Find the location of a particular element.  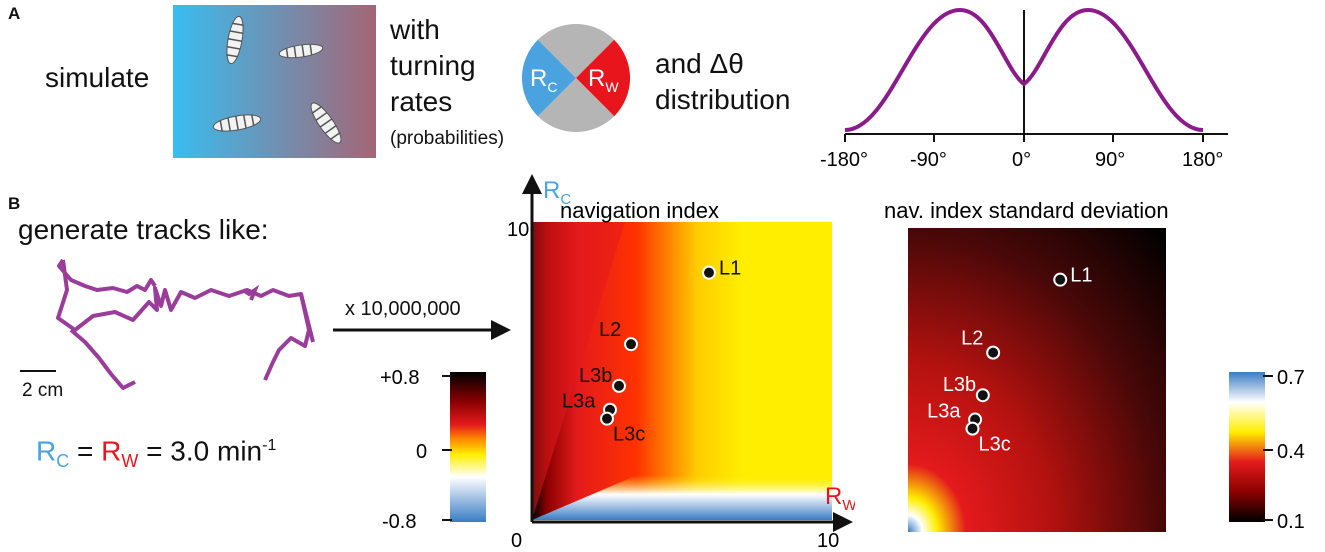

sd-point-l2 is located at coordinates (993, 352).